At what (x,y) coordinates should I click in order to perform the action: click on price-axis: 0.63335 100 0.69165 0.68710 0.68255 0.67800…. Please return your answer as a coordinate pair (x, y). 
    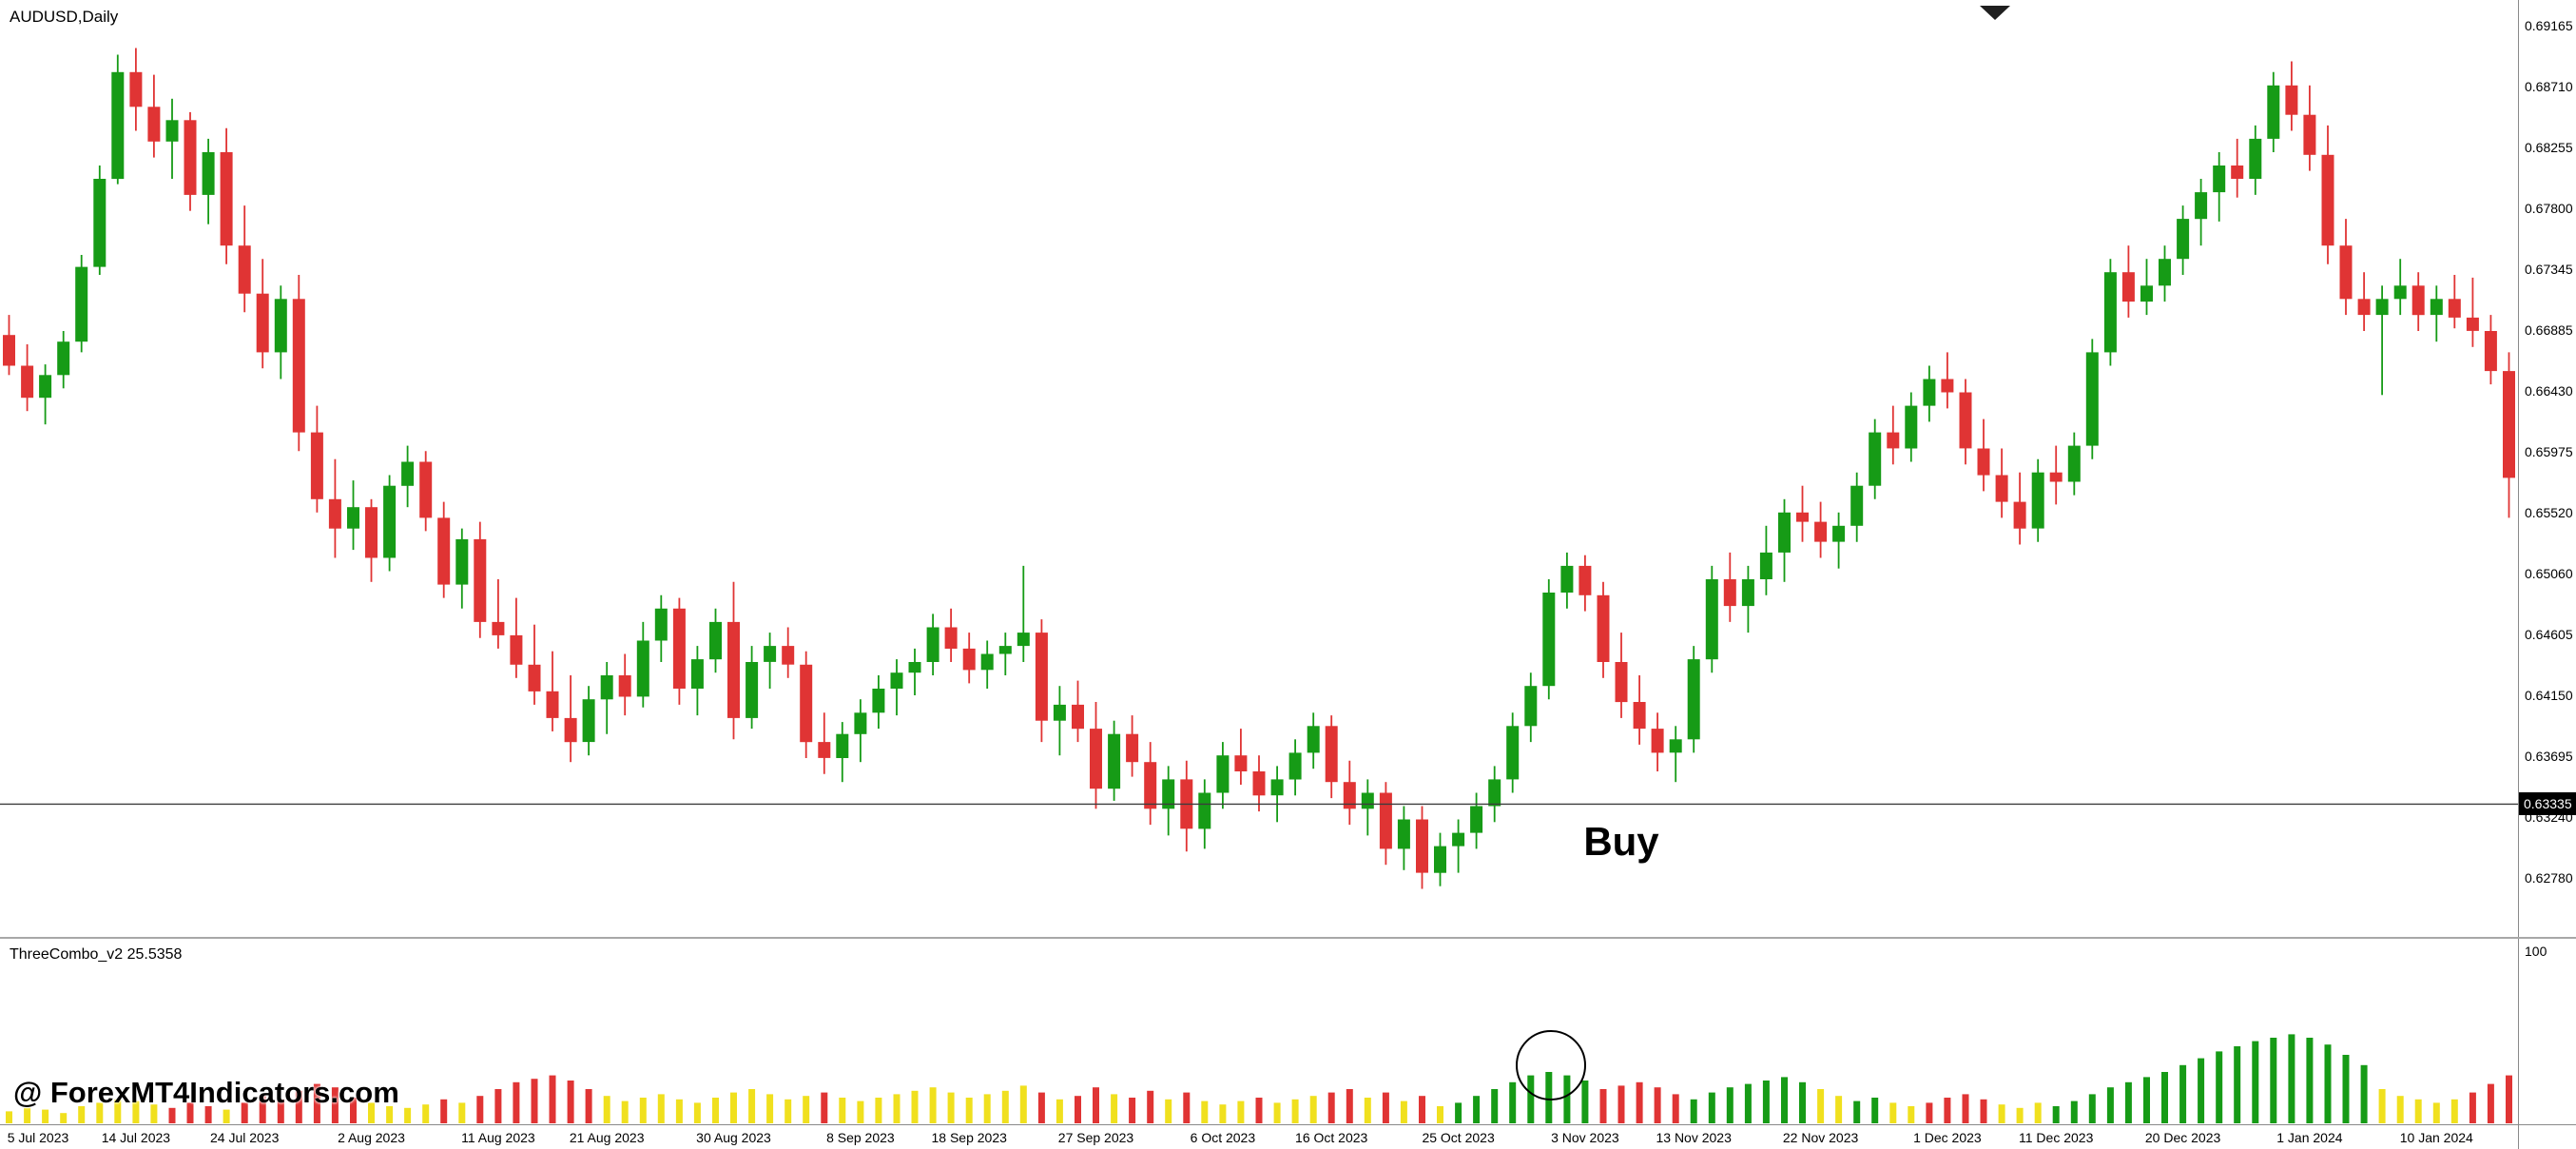
    Looking at the image, I should click on (2547, 574).